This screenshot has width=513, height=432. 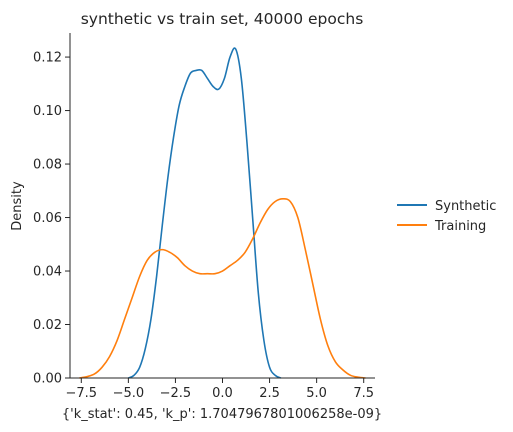 I want to click on y-tick-label: 0.04, so click(x=47, y=272).